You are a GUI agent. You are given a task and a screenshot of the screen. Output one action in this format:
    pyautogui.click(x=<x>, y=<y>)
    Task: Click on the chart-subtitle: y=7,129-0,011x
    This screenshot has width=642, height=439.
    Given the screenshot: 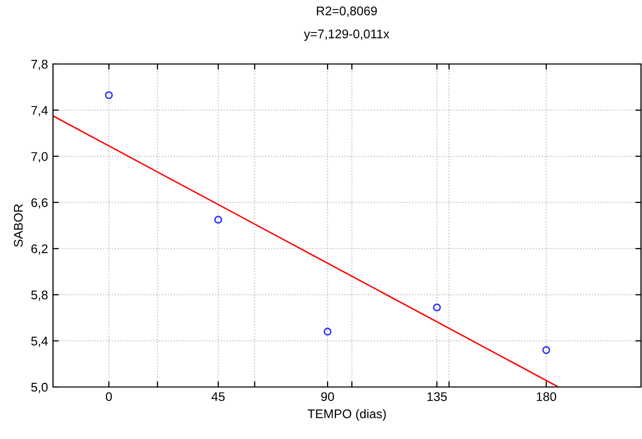 What is the action you would take?
    pyautogui.click(x=347, y=35)
    